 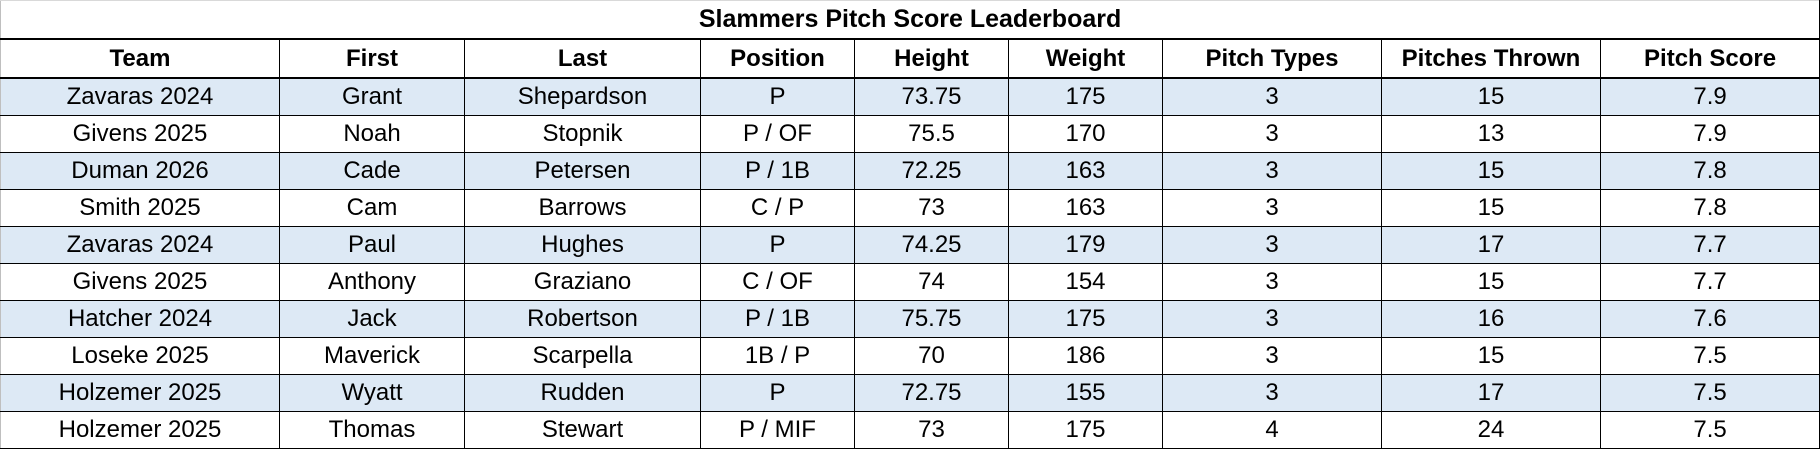 I want to click on col-header-pitch-score: Pitch Score, so click(x=1709, y=58).